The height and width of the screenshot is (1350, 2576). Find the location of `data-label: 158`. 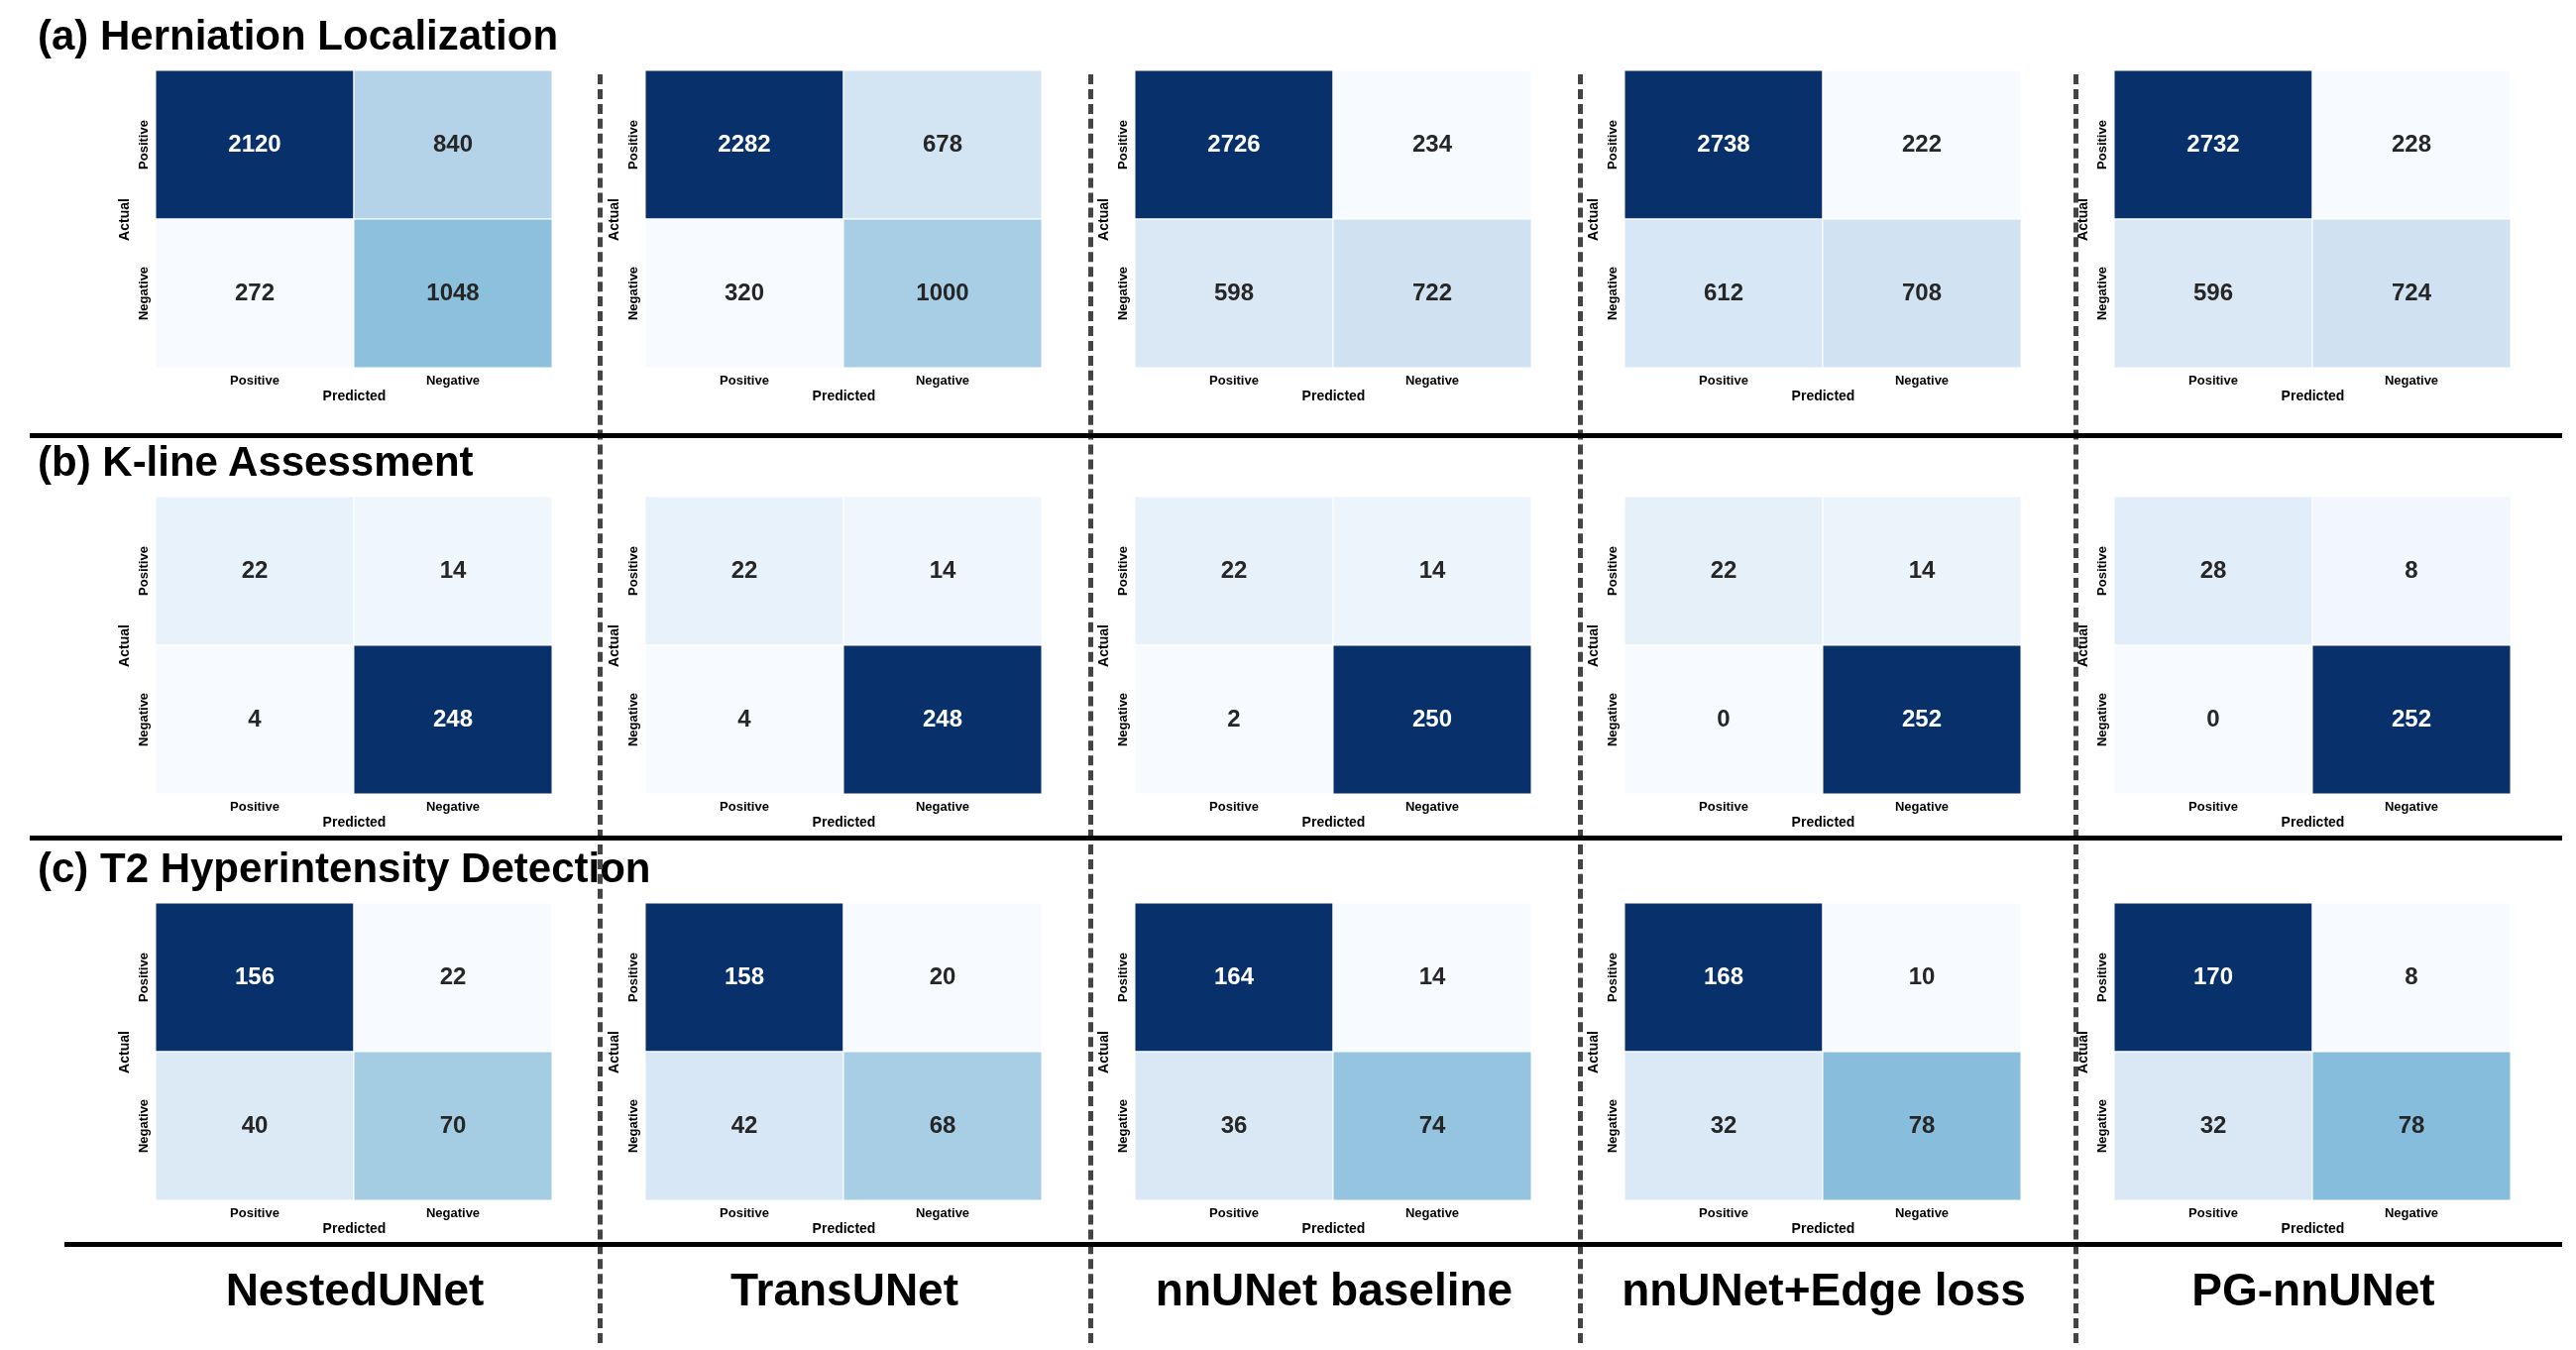

data-label: 158 is located at coordinates (744, 976).